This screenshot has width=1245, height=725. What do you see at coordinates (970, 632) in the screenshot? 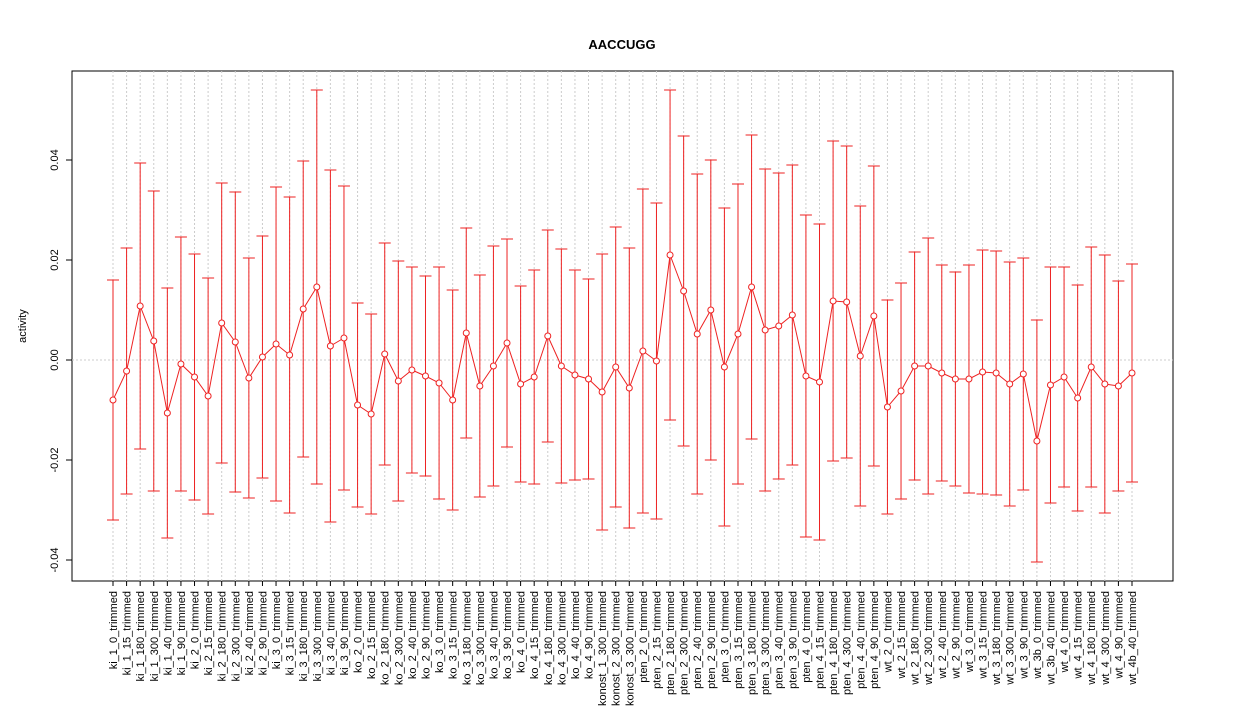
I see `x-tick-label: wt_3_0_trimmed` at bounding box center [970, 632].